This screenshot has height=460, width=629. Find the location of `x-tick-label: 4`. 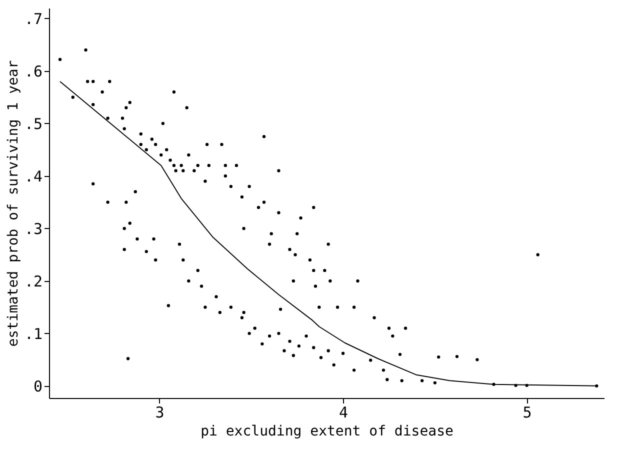

x-tick-label: 4 is located at coordinates (343, 413).